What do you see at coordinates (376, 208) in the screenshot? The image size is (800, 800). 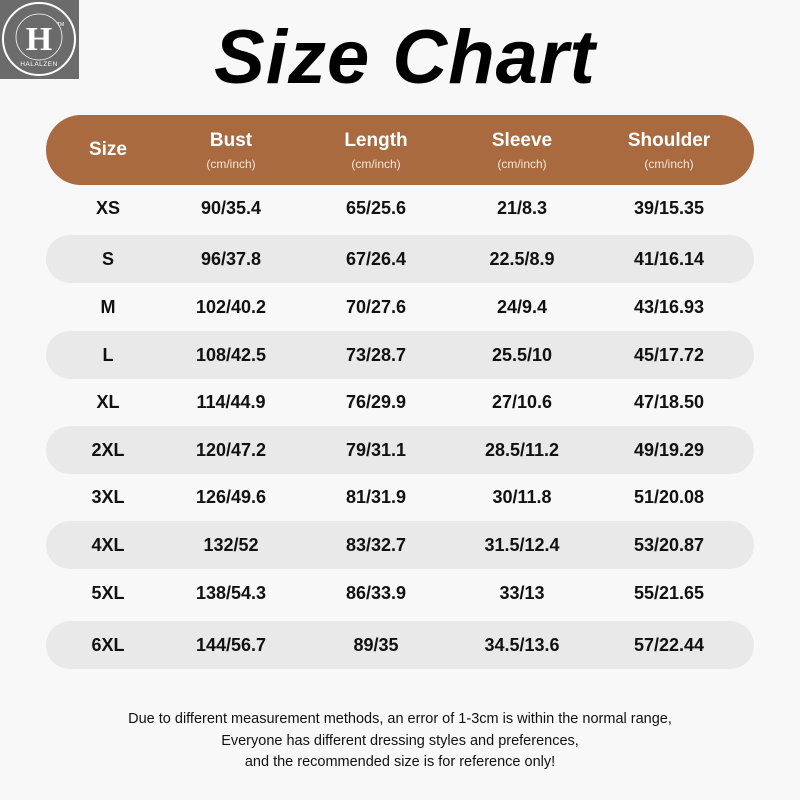 I see `measurement-cell: 65/25.6` at bounding box center [376, 208].